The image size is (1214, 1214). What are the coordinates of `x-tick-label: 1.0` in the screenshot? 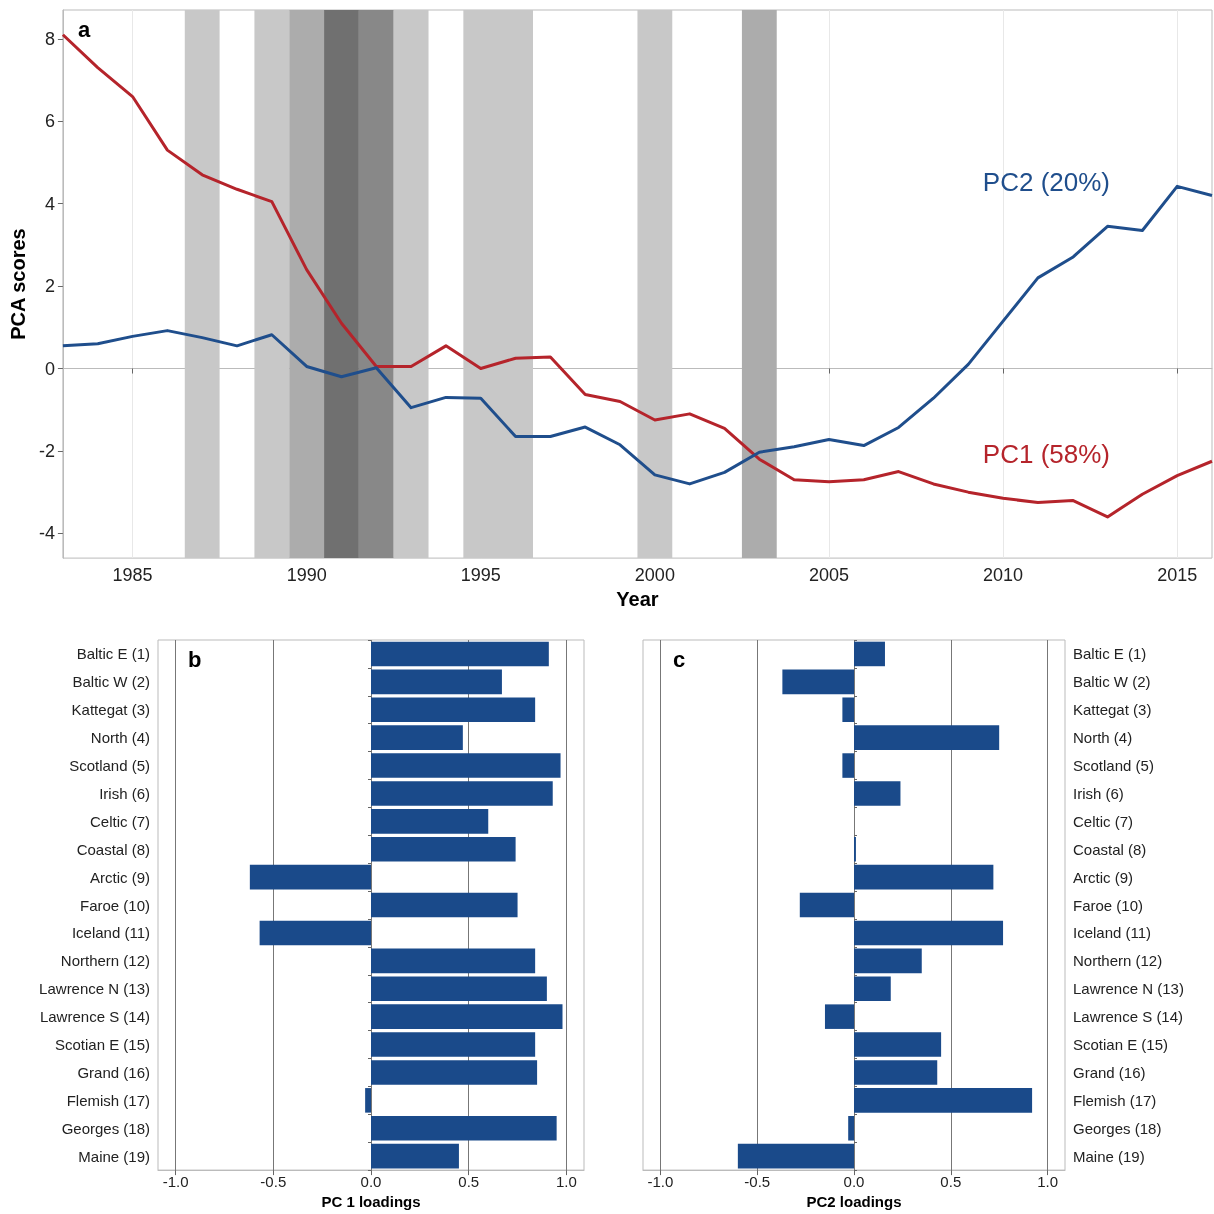 It's located at (566, 1182).